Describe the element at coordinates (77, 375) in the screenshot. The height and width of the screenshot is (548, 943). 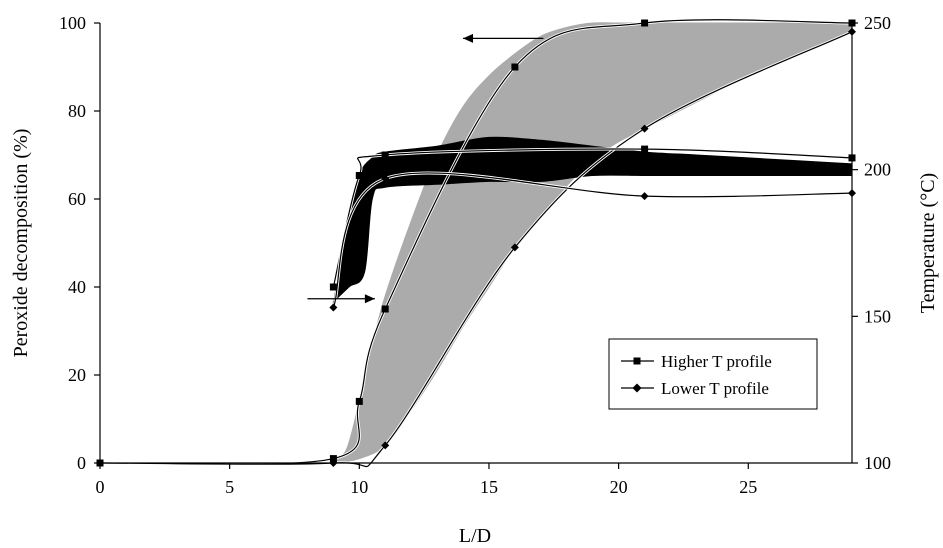
I see `y-tick-label-1: 20` at that location.